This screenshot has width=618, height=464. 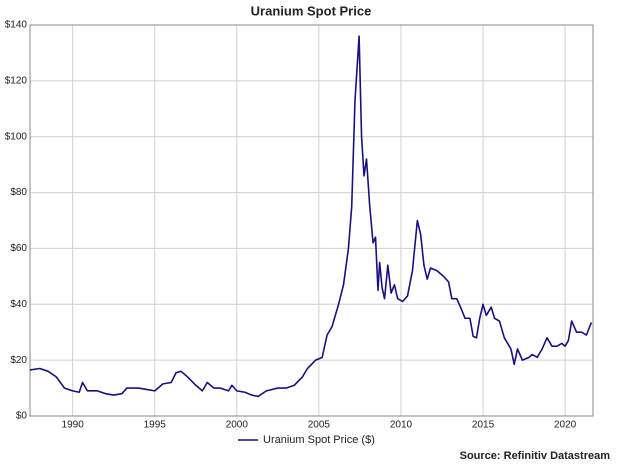 What do you see at coordinates (401, 425) in the screenshot?
I see `x-tick-label: 2010` at bounding box center [401, 425].